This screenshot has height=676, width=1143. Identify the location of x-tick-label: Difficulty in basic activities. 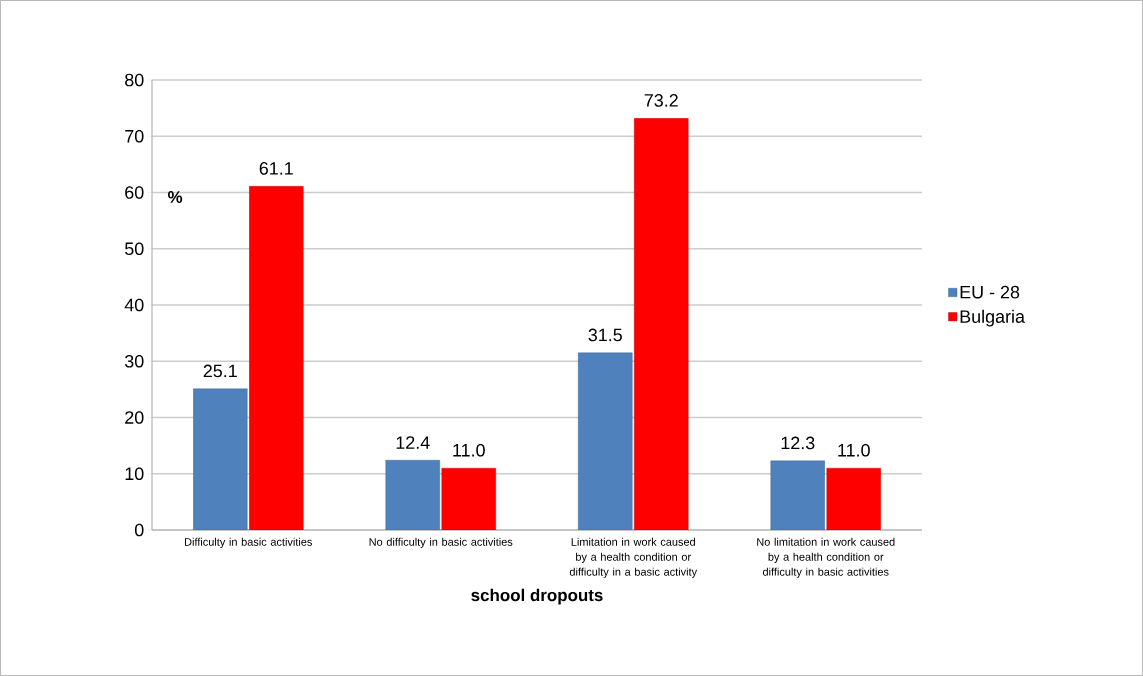
(248, 542).